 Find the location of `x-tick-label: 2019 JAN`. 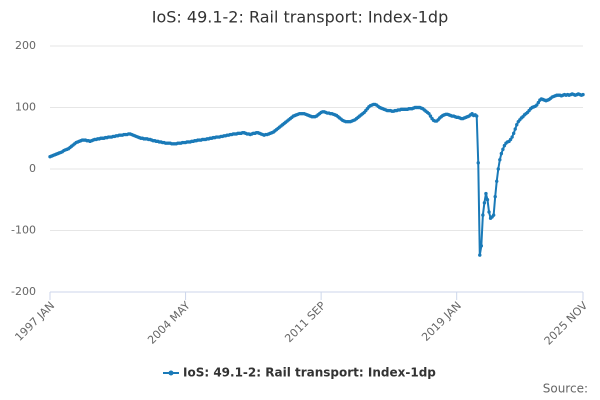

x-tick-label: 2019 JAN is located at coordinates (441, 321).